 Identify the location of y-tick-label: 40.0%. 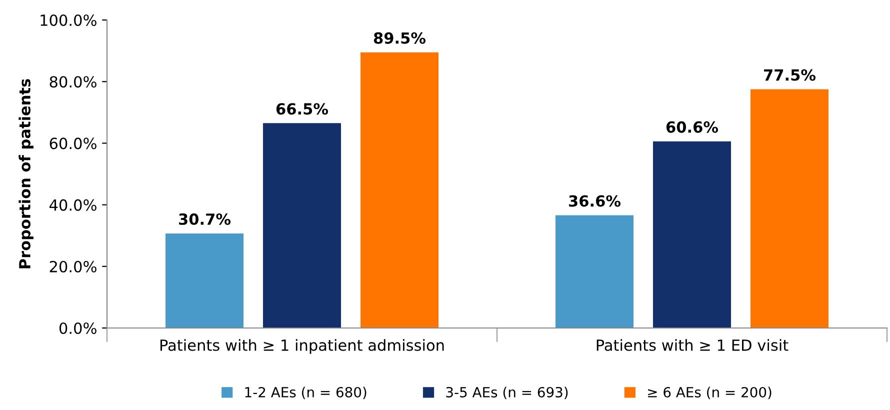
(72, 205).